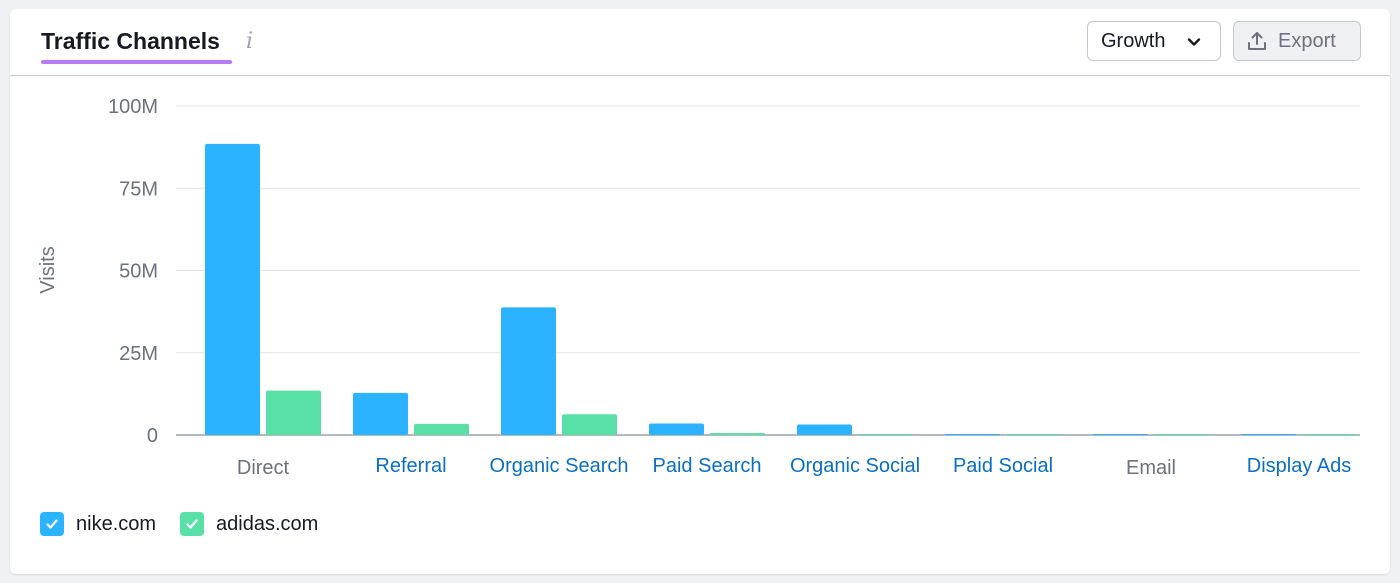 This screenshot has height=583, width=1400. I want to click on y-axis-label: Visits, so click(48, 269).